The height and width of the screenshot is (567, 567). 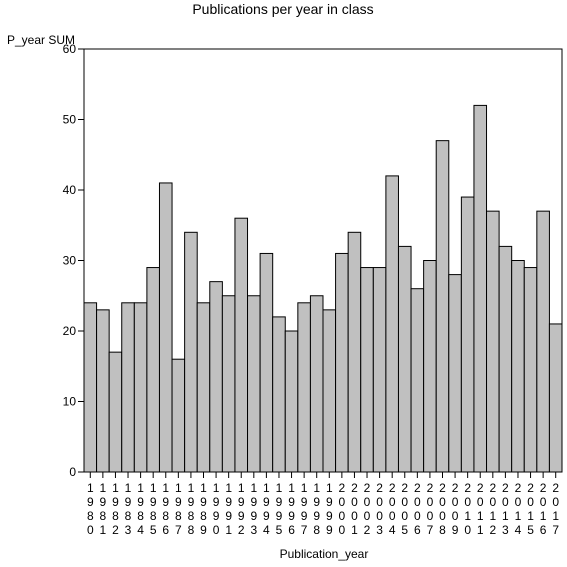 What do you see at coordinates (316, 384) in the screenshot?
I see `bar-1998` at bounding box center [316, 384].